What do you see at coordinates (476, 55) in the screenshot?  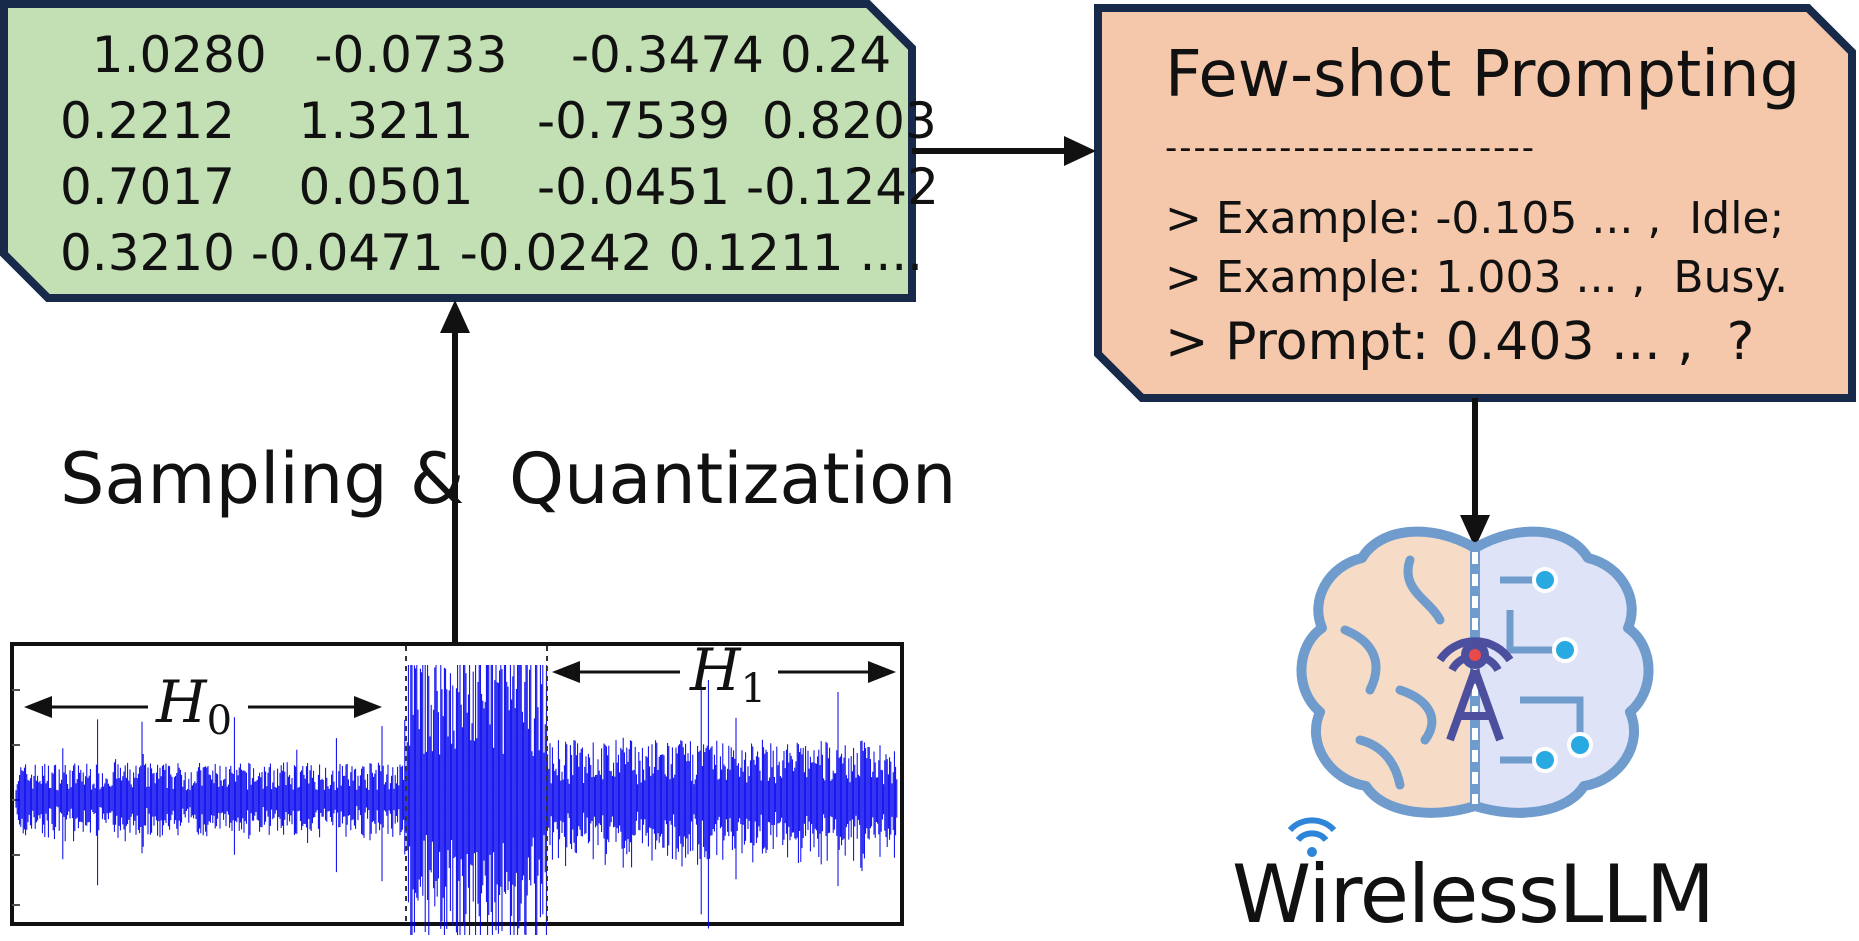 I see `data-row-1: 1.0280 -0.0733 -0.3474 0.24` at bounding box center [476, 55].